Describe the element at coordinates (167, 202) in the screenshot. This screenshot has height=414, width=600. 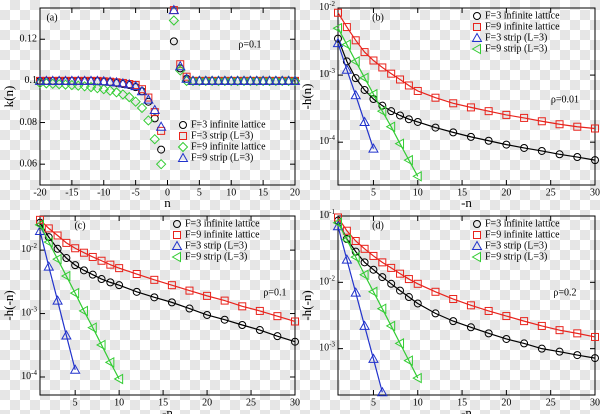
I see `x-axis-title: n` at that location.